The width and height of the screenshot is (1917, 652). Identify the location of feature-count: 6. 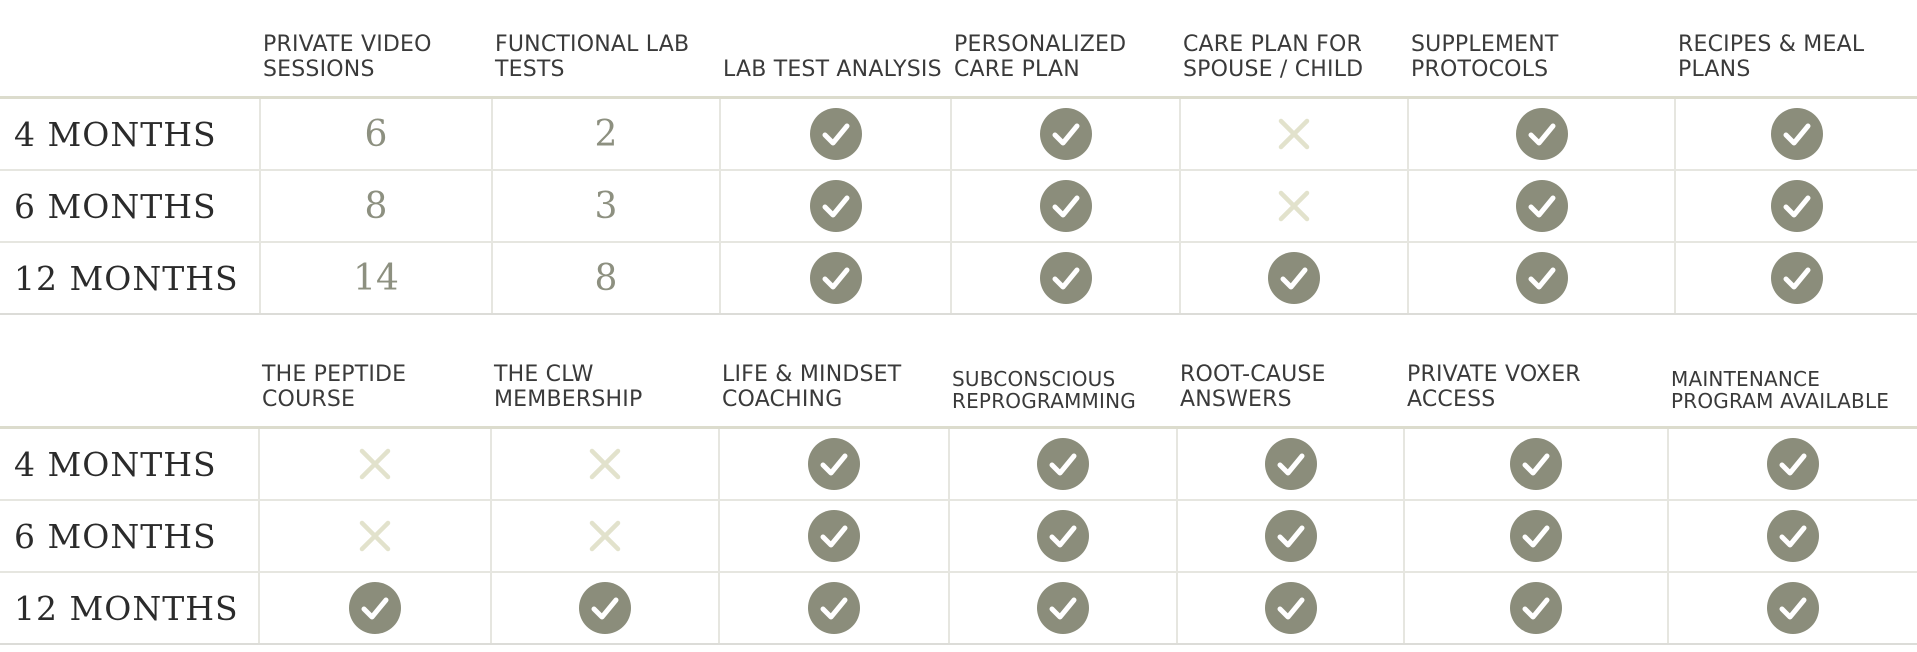
(376, 134).